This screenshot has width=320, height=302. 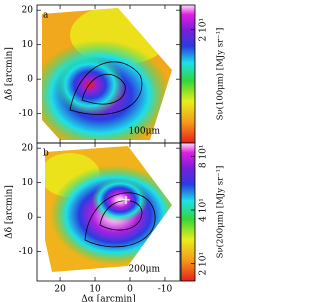 I want to click on panel-label: b, so click(x=46, y=154).